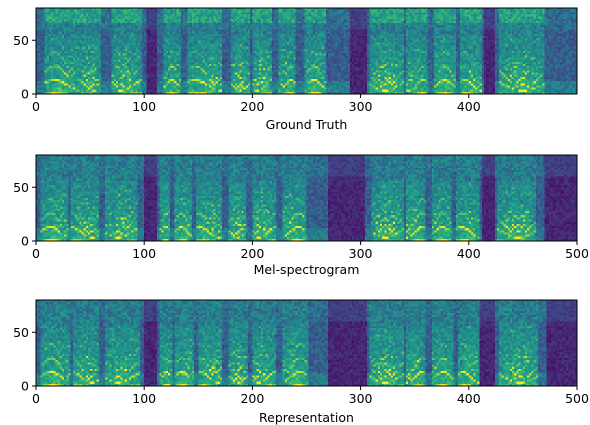 The width and height of the screenshot is (590, 425). Describe the element at coordinates (307, 269) in the screenshot. I see `x-axis-label: Mel-spectrogram` at that location.